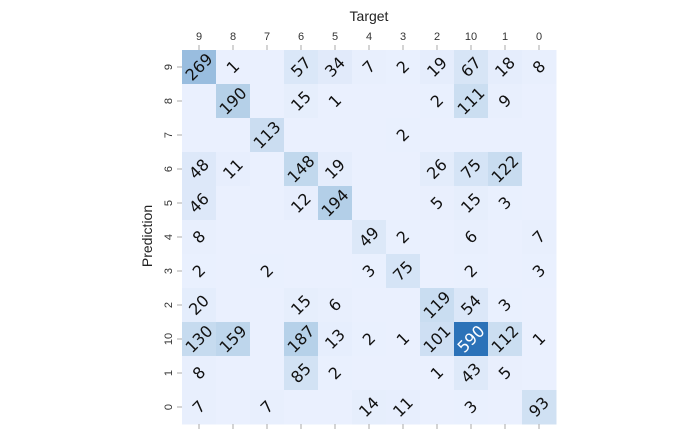 The image size is (700, 432). I want to click on y-tick-label: 9, so click(169, 67).